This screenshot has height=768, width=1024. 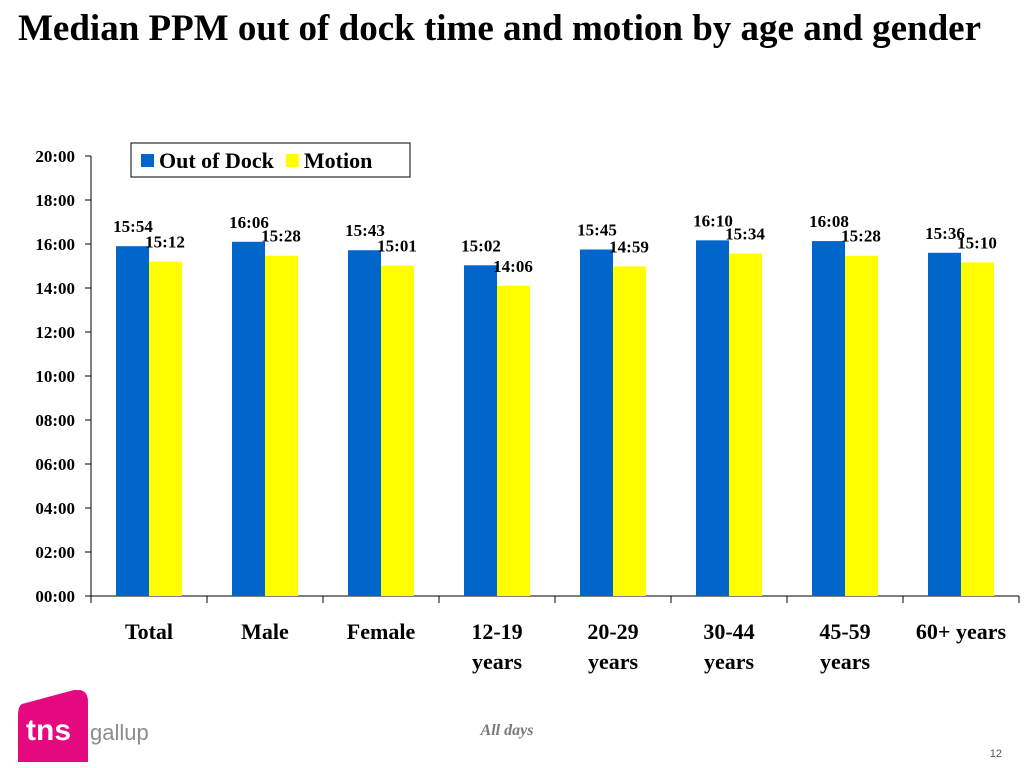 I want to click on motion-value-label: 15:34, so click(x=745, y=234).